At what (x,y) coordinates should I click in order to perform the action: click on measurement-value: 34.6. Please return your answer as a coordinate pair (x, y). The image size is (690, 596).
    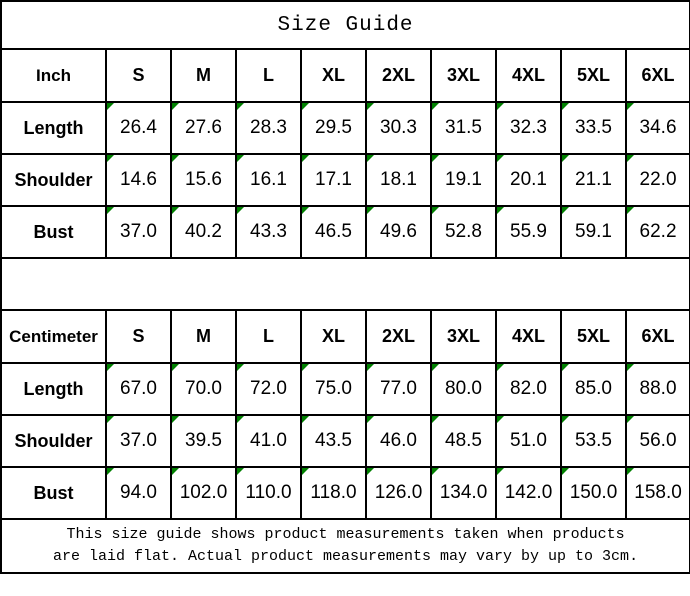
    Looking at the image, I should click on (658, 127).